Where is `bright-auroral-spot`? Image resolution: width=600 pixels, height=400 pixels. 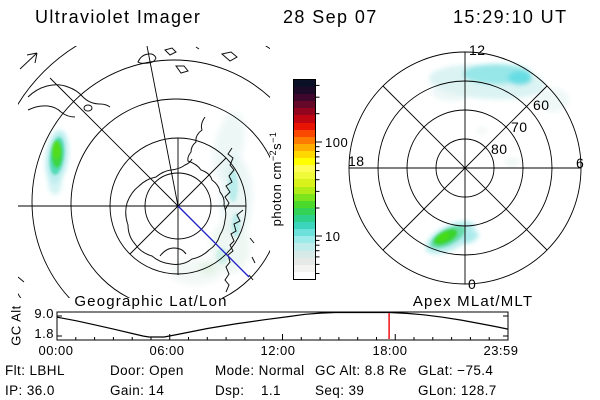
bright-auroral-spot is located at coordinates (57, 162).